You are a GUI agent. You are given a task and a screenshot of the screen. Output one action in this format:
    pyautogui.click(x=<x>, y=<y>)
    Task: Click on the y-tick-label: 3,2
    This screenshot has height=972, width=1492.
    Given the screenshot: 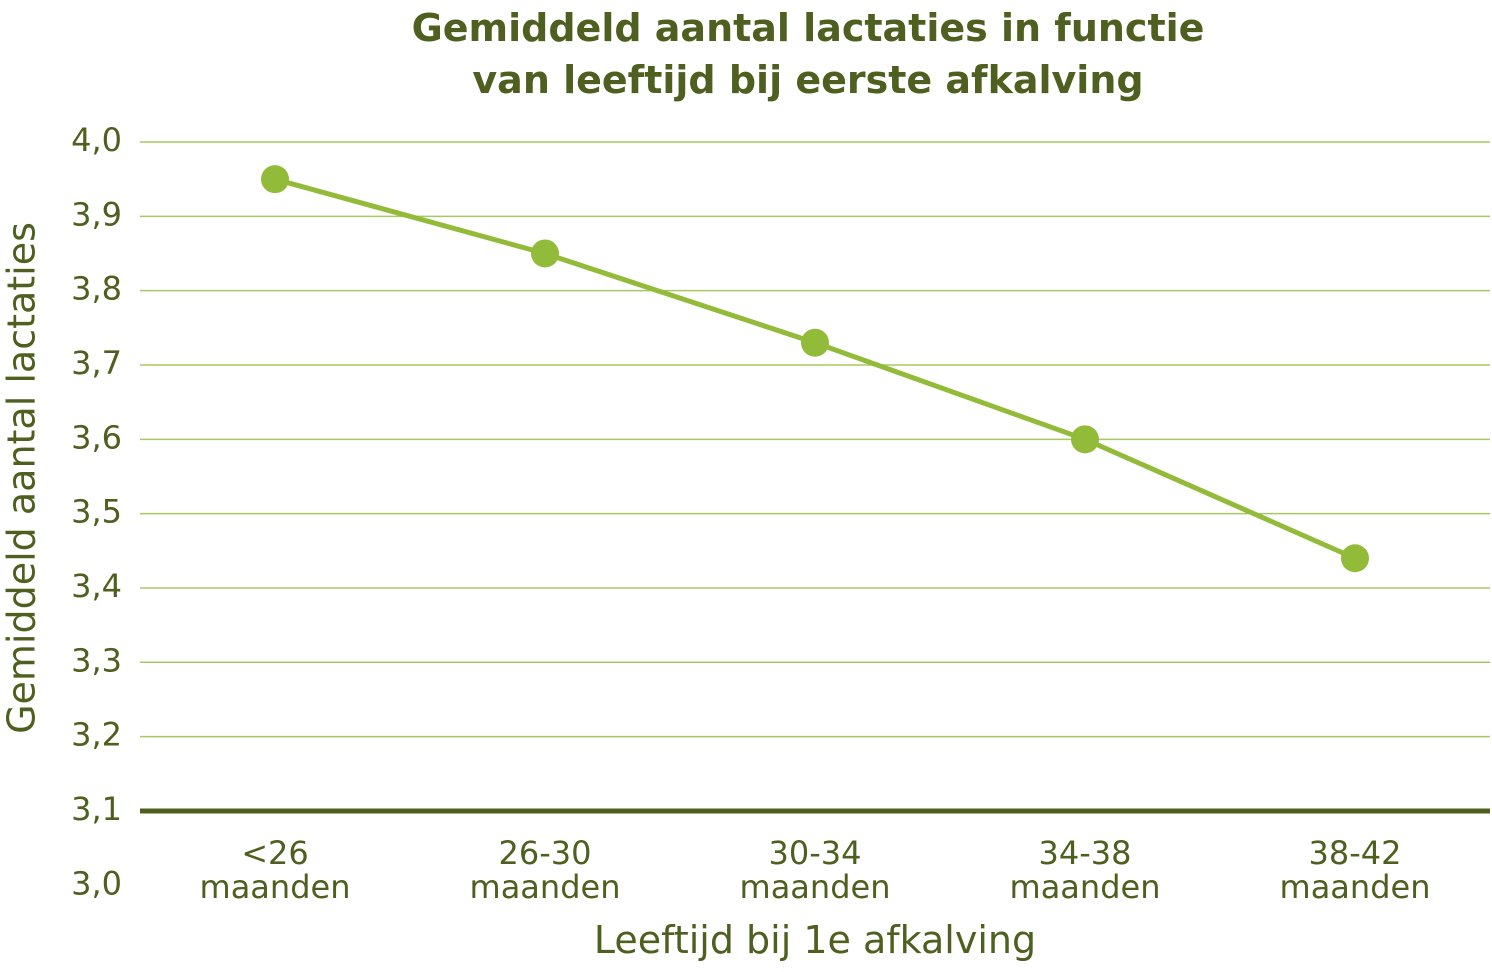 What is the action you would take?
    pyautogui.click(x=96, y=735)
    